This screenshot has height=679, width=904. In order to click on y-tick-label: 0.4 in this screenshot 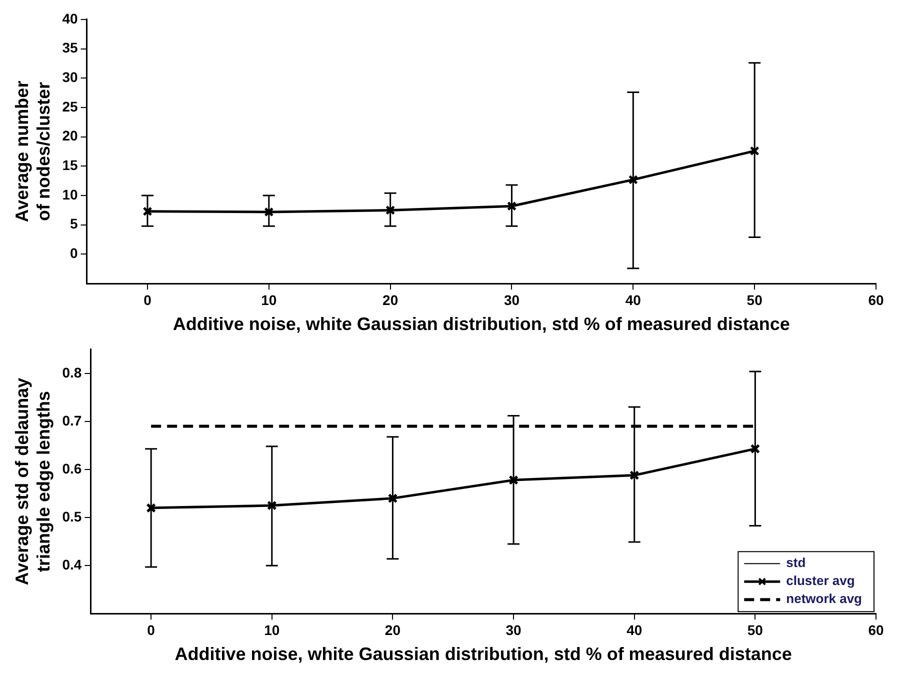, I will do `click(72, 564)`.